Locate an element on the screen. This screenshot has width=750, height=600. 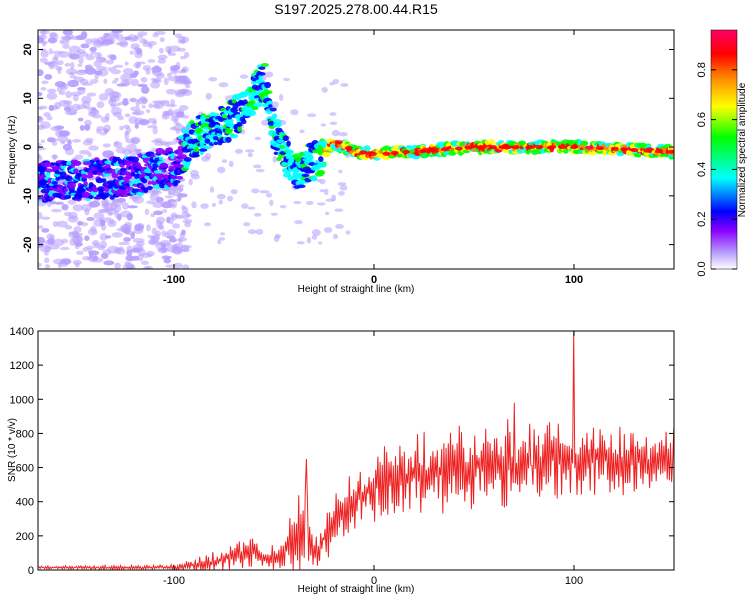
colorbar-label: Normalized spectral amplitude is located at coordinates (742, 149).